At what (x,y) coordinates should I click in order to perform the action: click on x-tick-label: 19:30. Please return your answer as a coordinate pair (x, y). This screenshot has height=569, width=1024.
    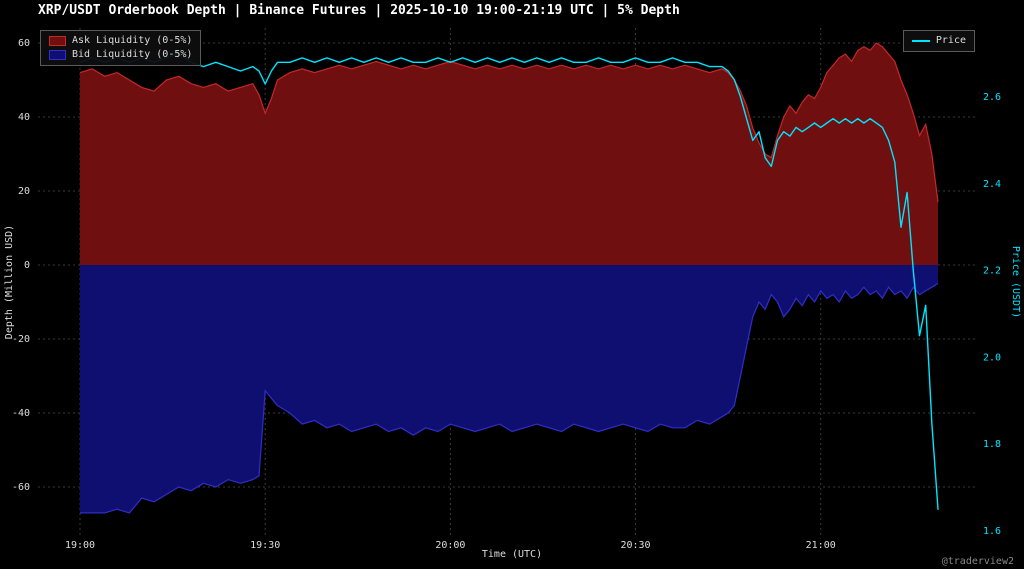
    Looking at the image, I should click on (265, 545).